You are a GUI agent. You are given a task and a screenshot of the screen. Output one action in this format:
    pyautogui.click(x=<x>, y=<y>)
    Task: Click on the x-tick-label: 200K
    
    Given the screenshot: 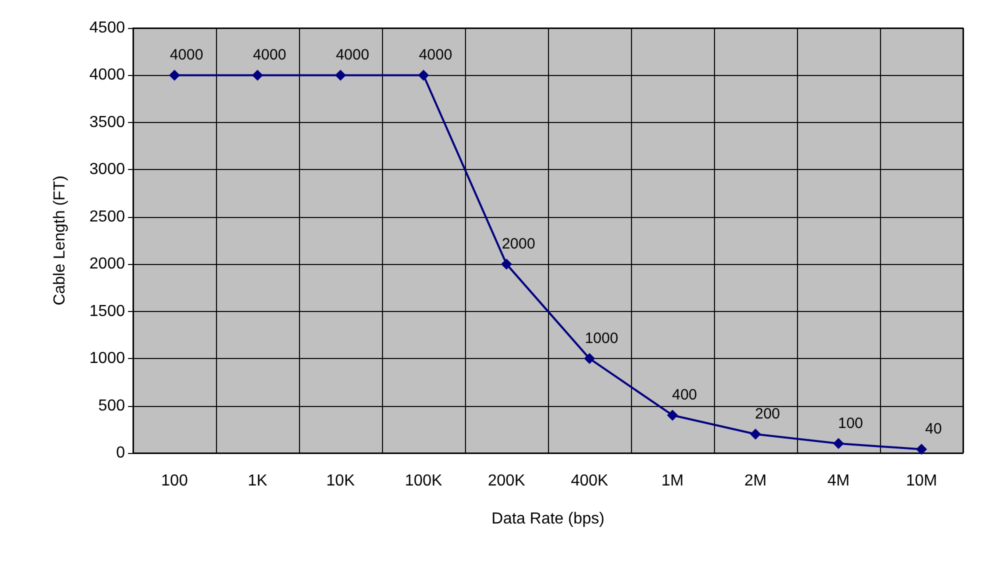 What is the action you would take?
    pyautogui.click(x=507, y=481)
    